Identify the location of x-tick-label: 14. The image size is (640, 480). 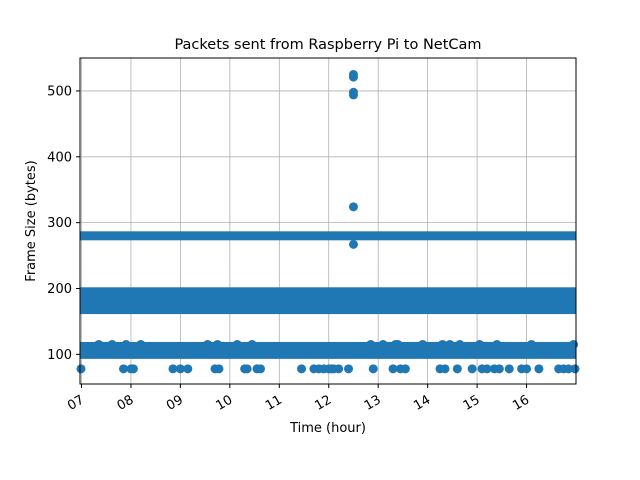
(422, 403).